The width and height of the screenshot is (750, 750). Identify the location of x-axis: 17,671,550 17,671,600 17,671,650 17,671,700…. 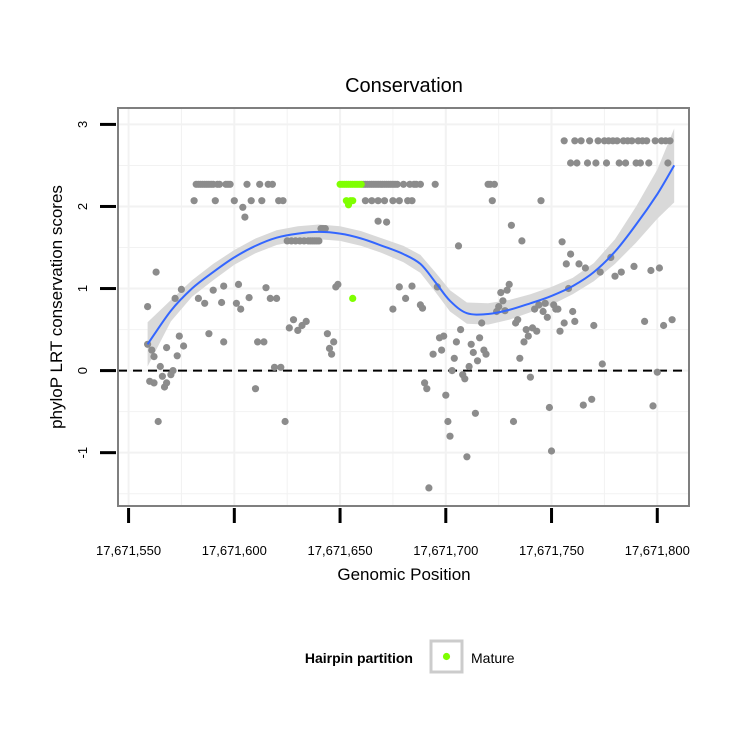
(393, 533).